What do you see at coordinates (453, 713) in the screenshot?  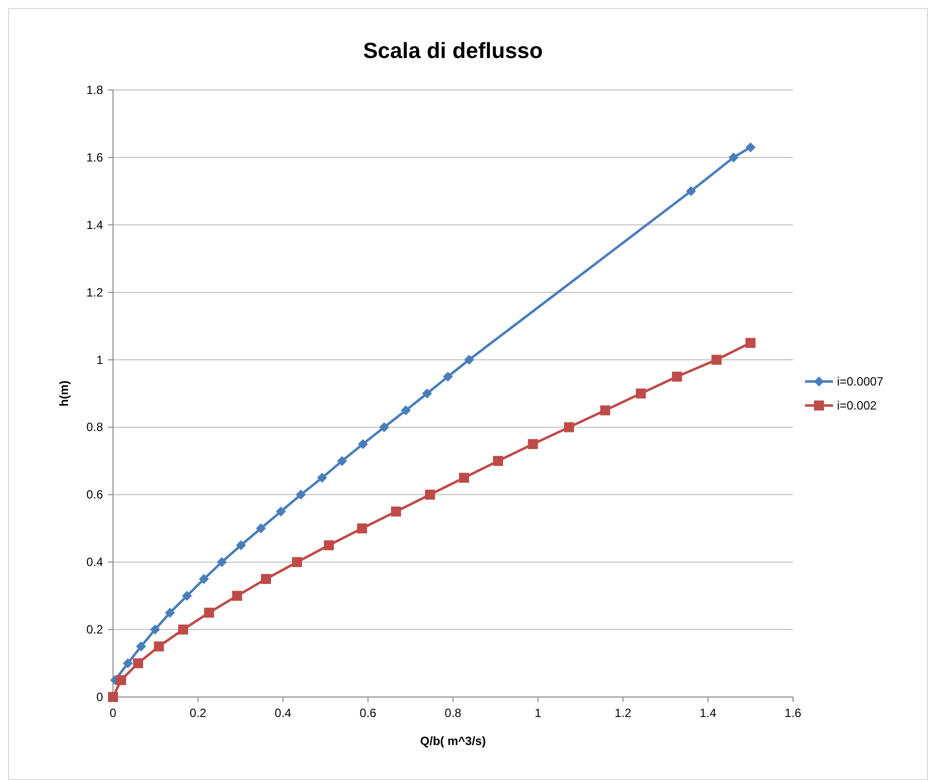 I see `x-tick-label: 0.8` at bounding box center [453, 713].